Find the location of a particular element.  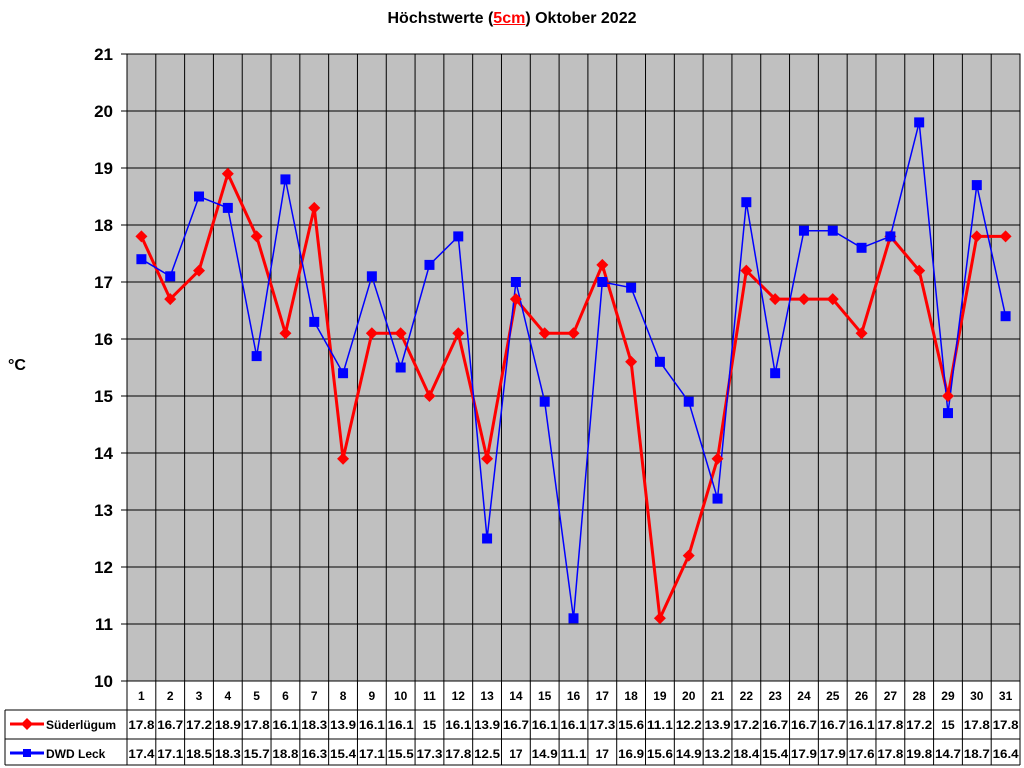

x-tick-label: 27 is located at coordinates (891, 696).